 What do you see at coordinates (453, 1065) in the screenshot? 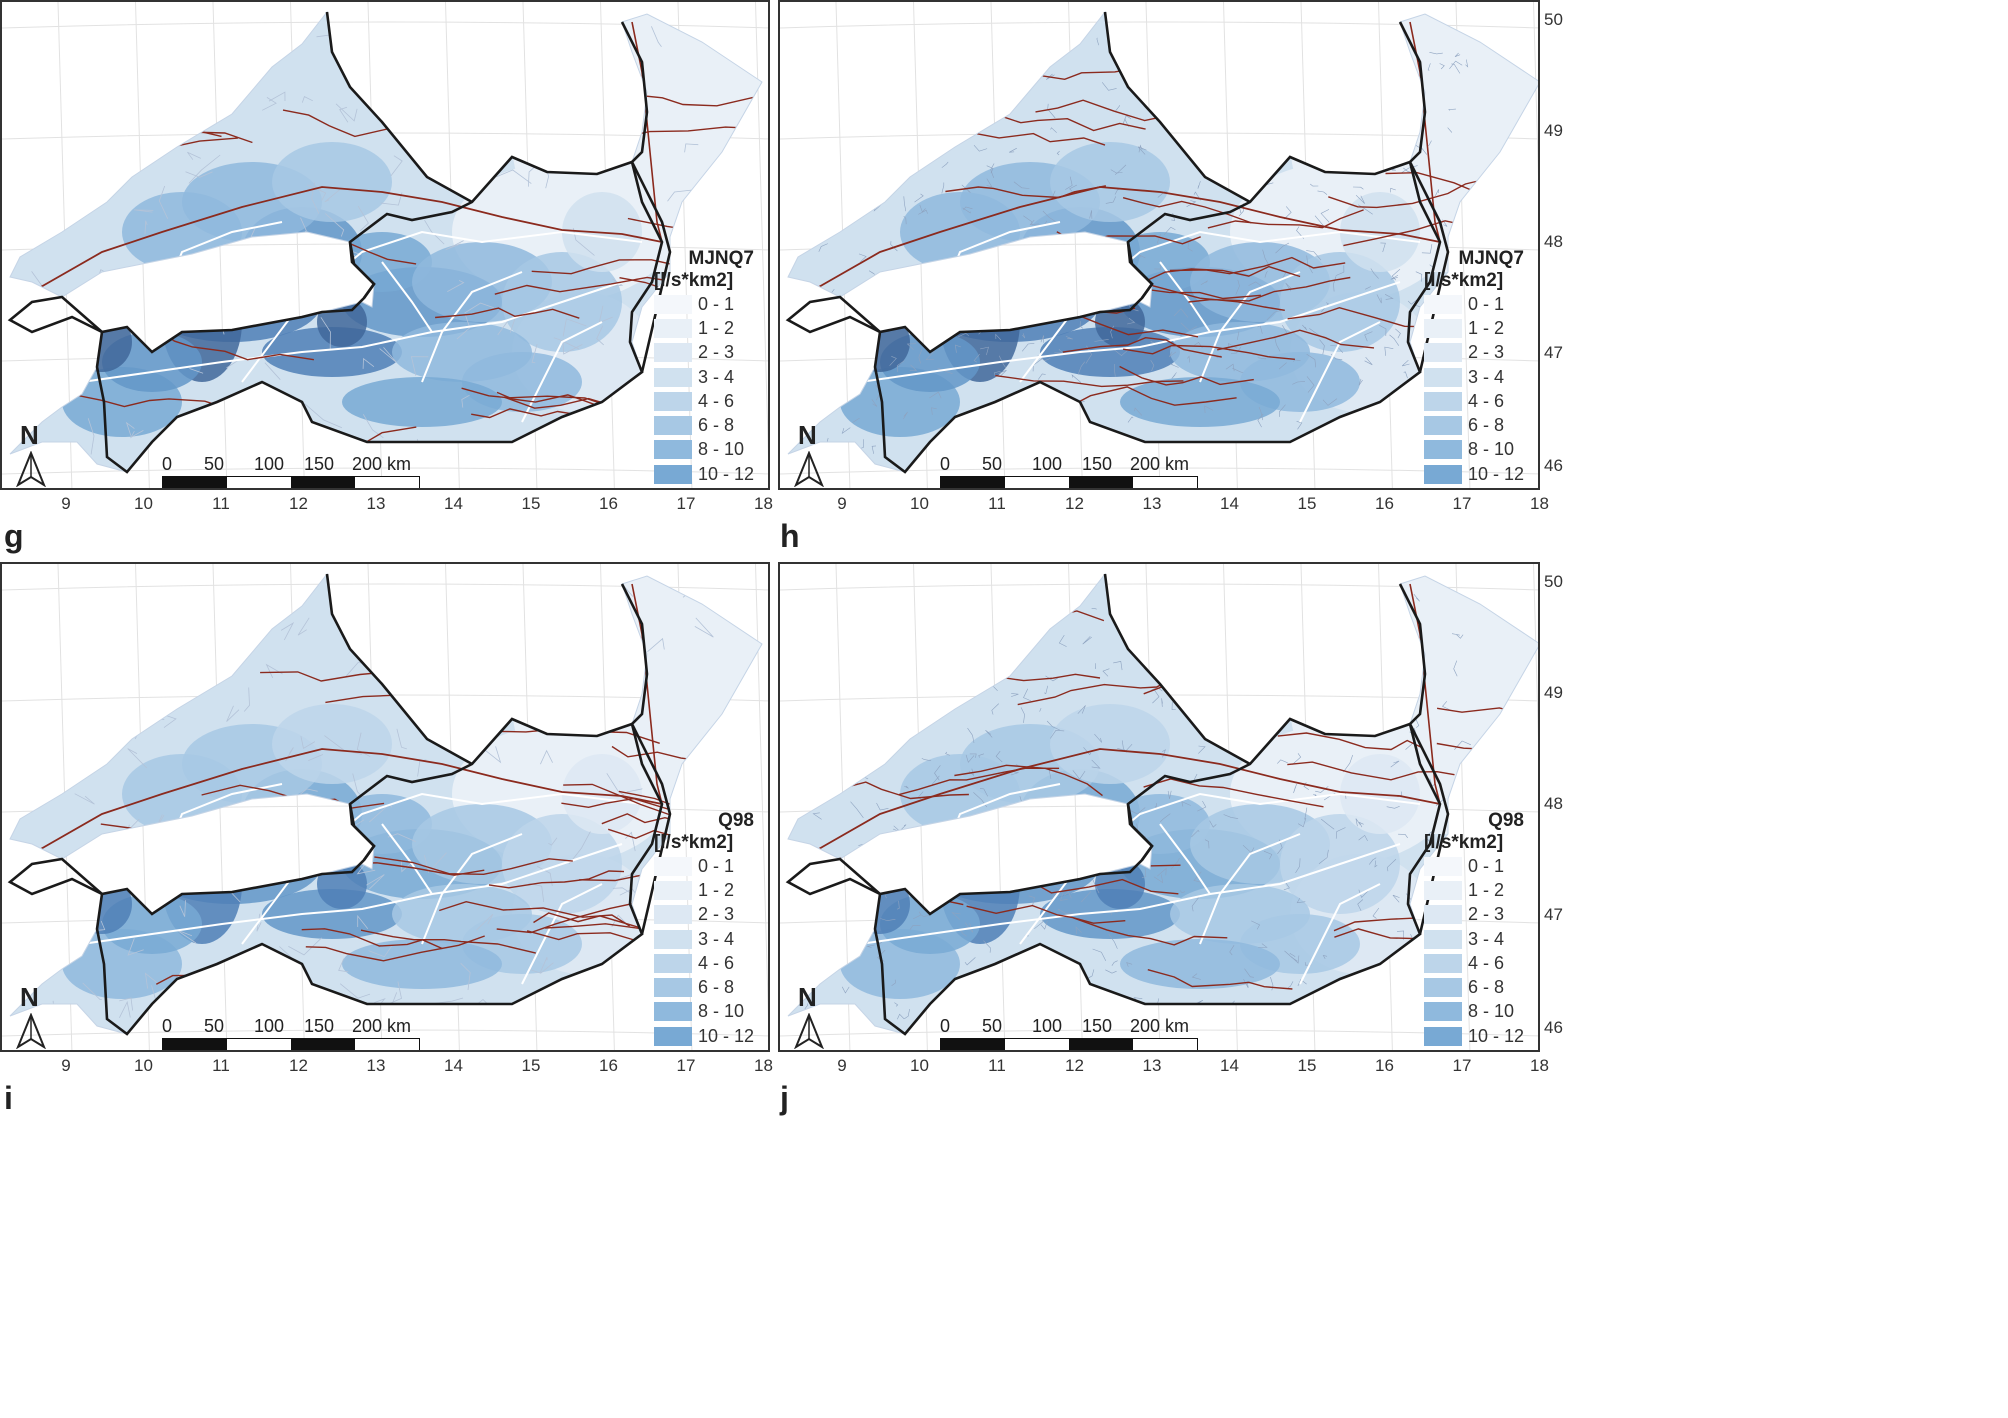
I see `longitude-tick-label: 14` at bounding box center [453, 1065].